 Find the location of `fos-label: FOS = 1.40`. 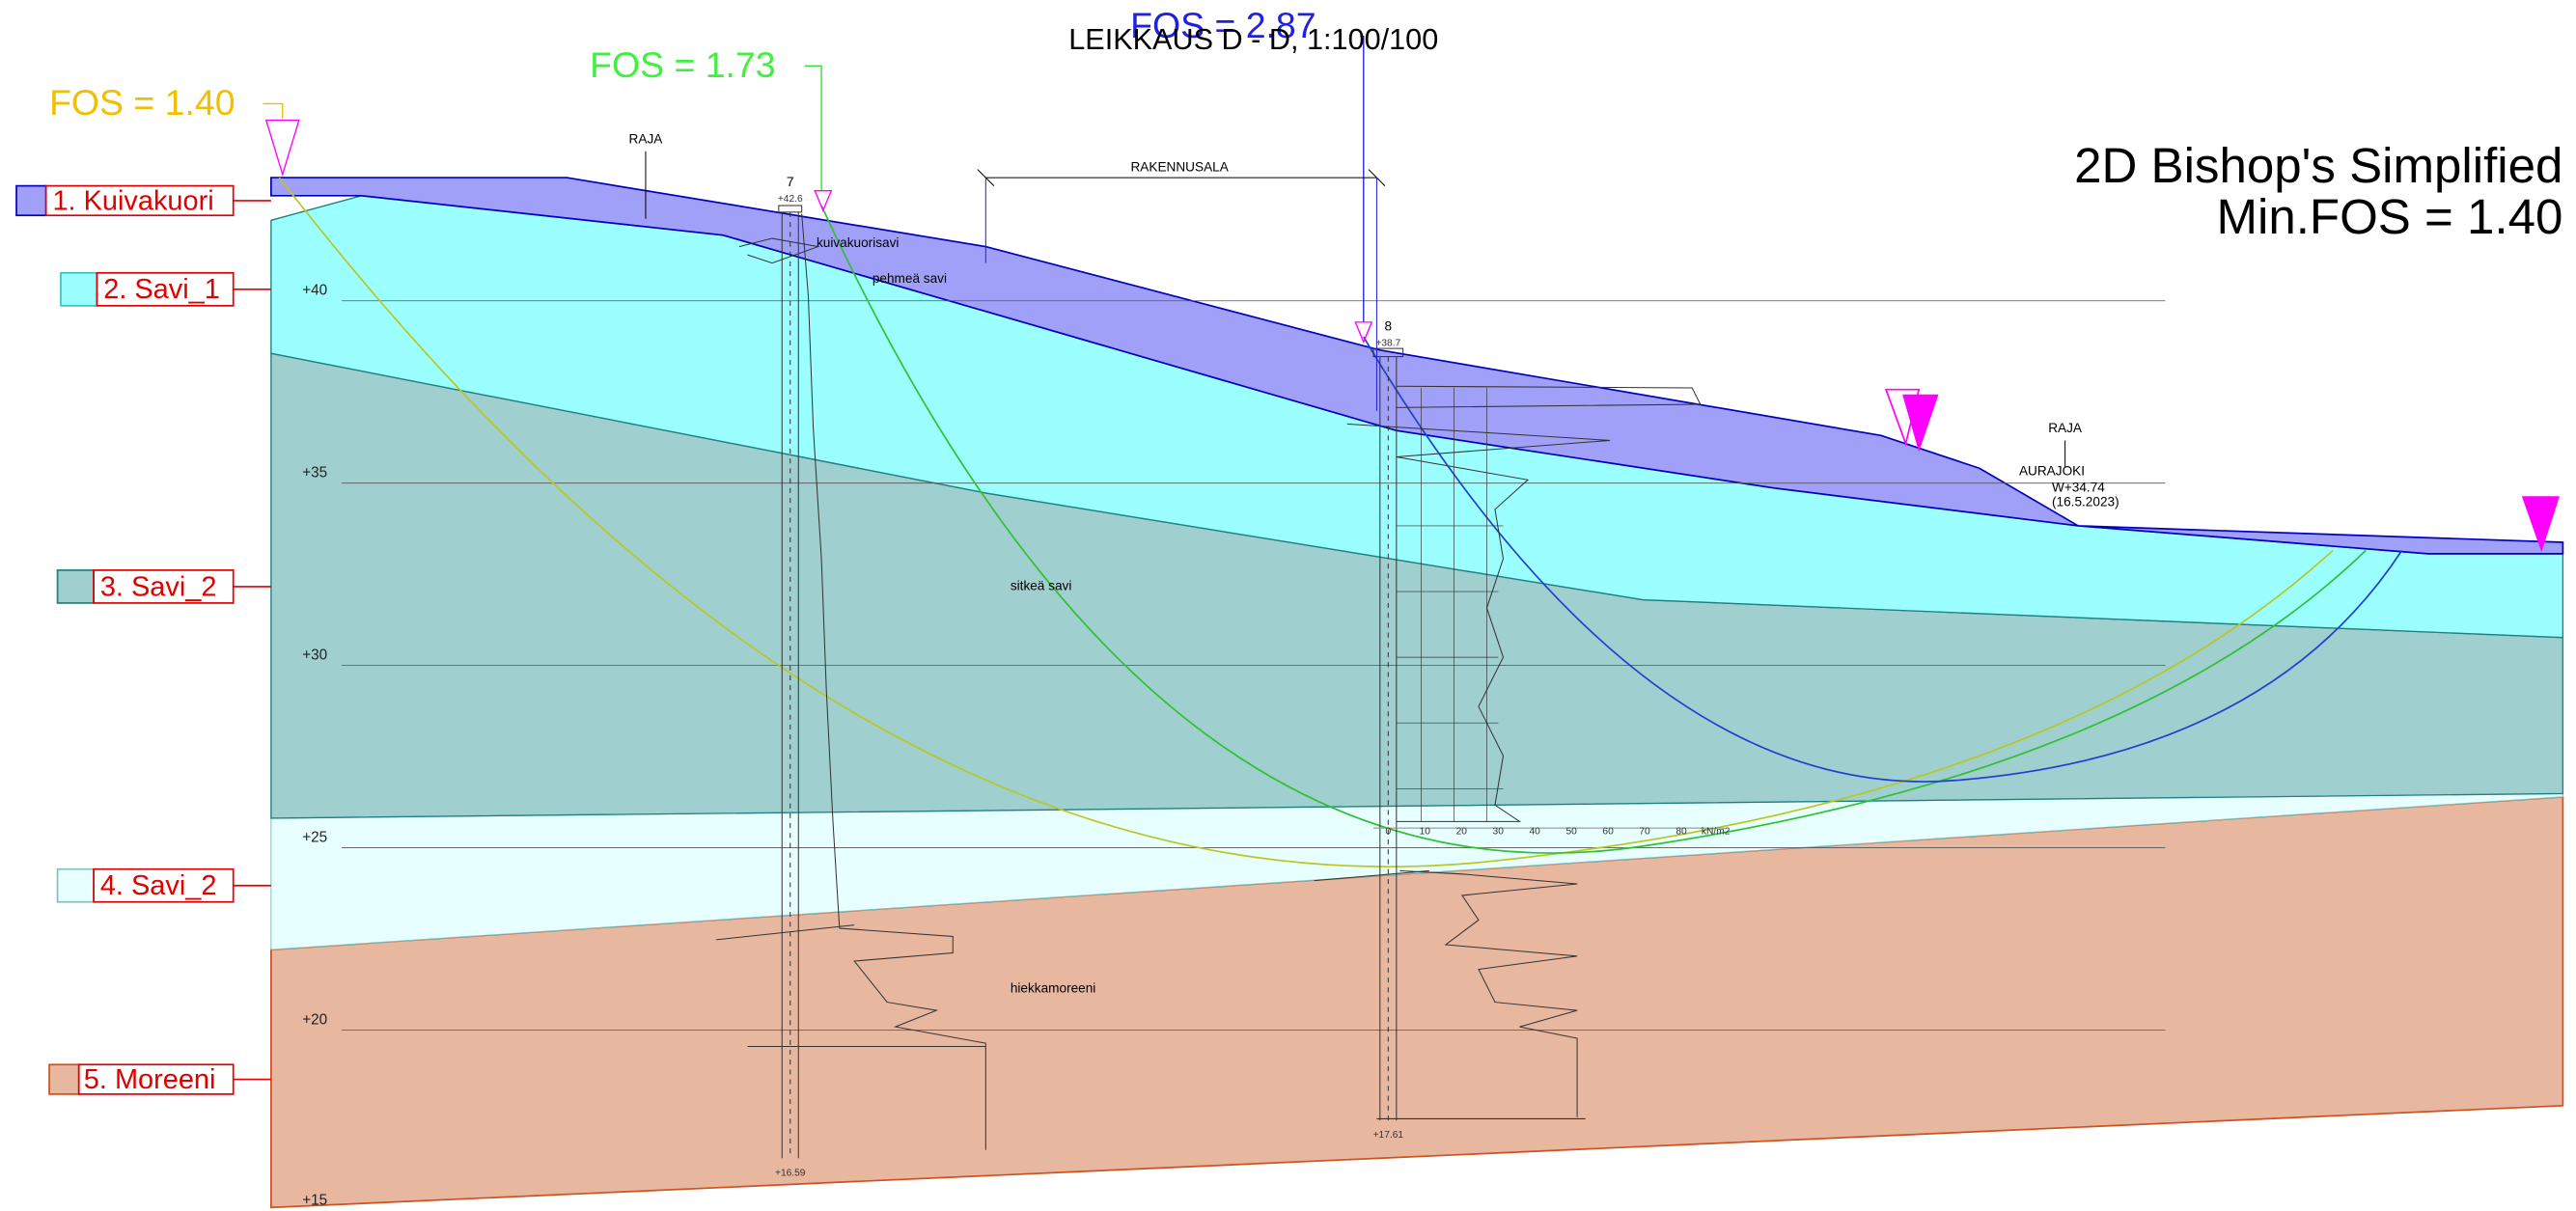

fos-label: FOS = 1.40 is located at coordinates (142, 102).